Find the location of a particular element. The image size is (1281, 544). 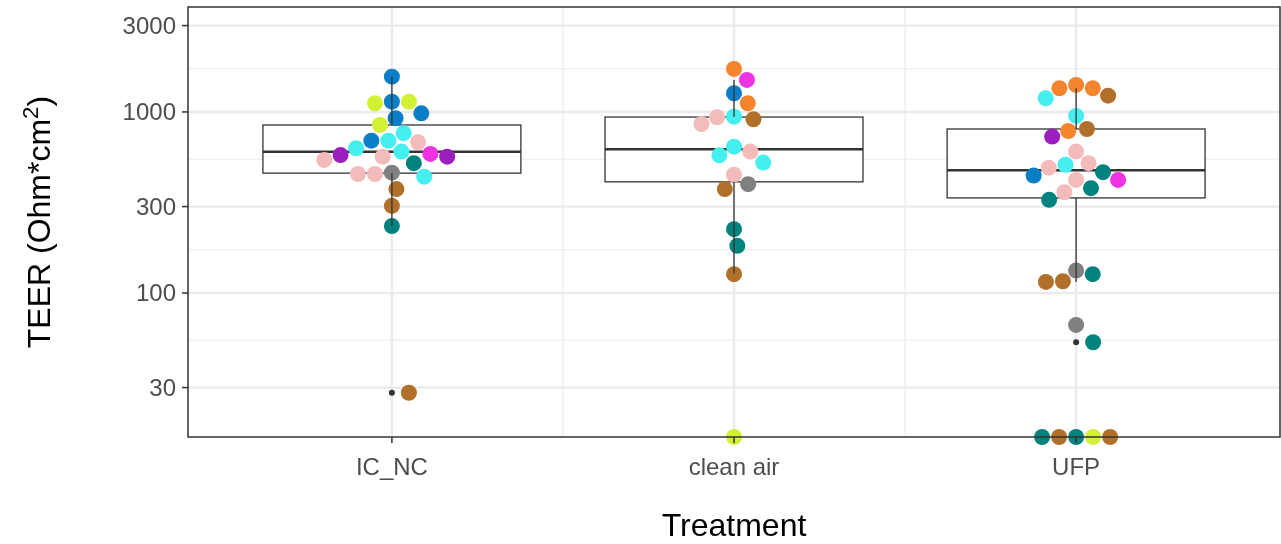

y-tick-label: 30 is located at coordinates (162, 387).